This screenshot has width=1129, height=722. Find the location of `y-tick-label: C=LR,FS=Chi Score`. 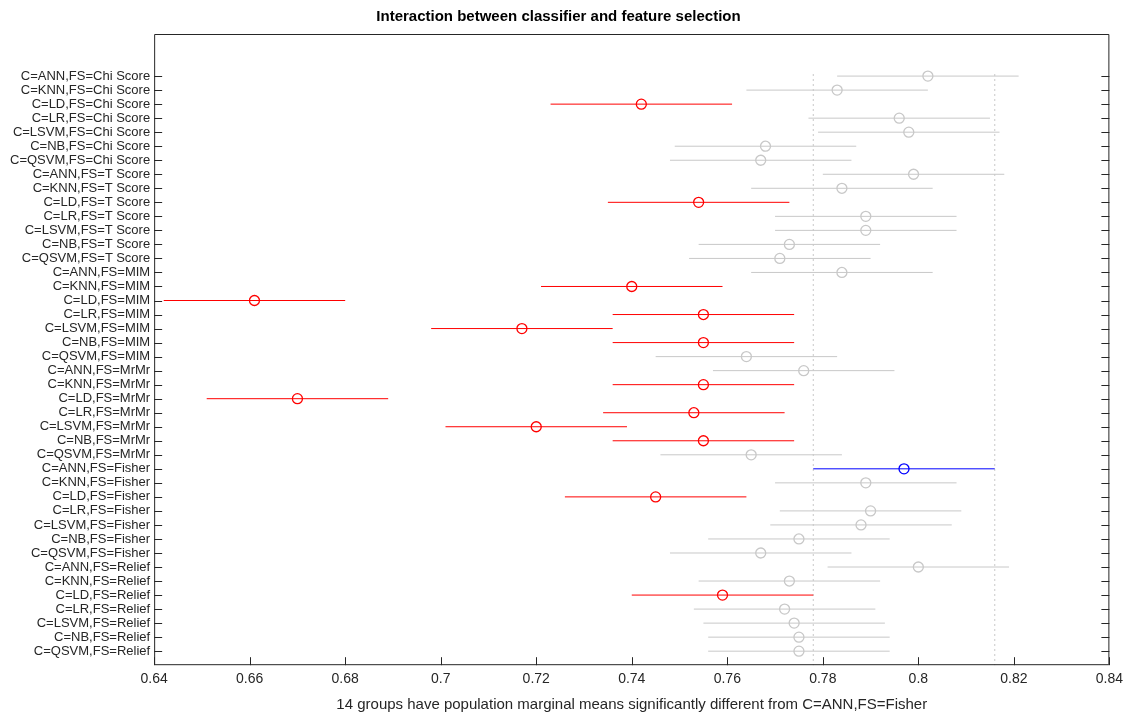

y-tick-label: C=LR,FS=Chi Score is located at coordinates (91, 117).